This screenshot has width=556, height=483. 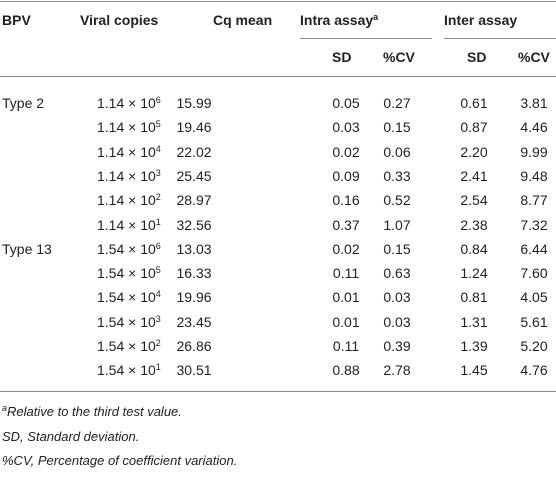 What do you see at coordinates (194, 151) in the screenshot?
I see `table-cell: 22.02` at bounding box center [194, 151].